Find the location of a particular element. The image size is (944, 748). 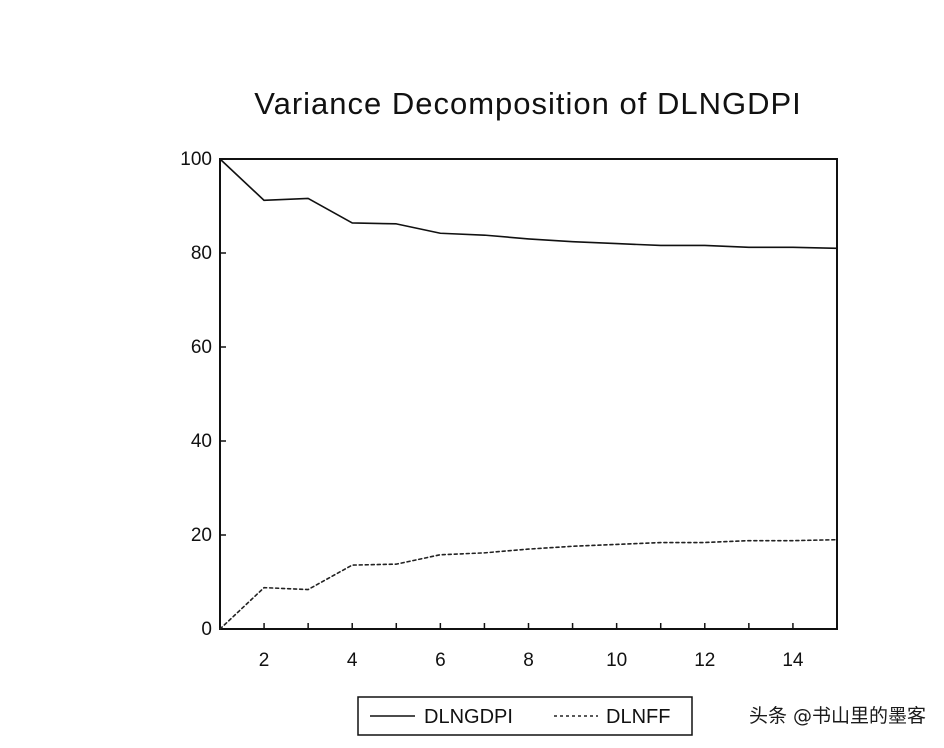

x-tick-label: 6 is located at coordinates (440, 660).